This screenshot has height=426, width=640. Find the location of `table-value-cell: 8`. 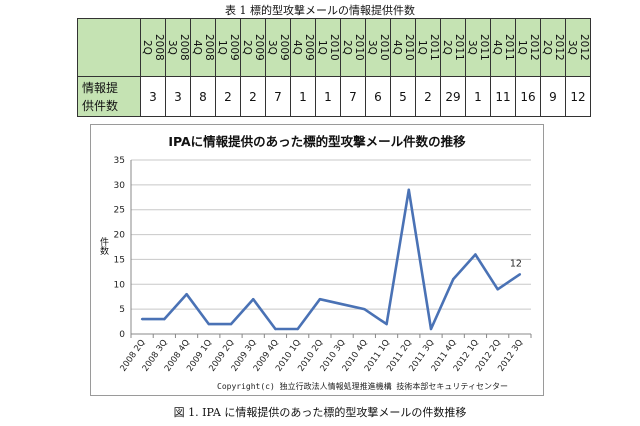

table-value-cell: 8 is located at coordinates (203, 96).